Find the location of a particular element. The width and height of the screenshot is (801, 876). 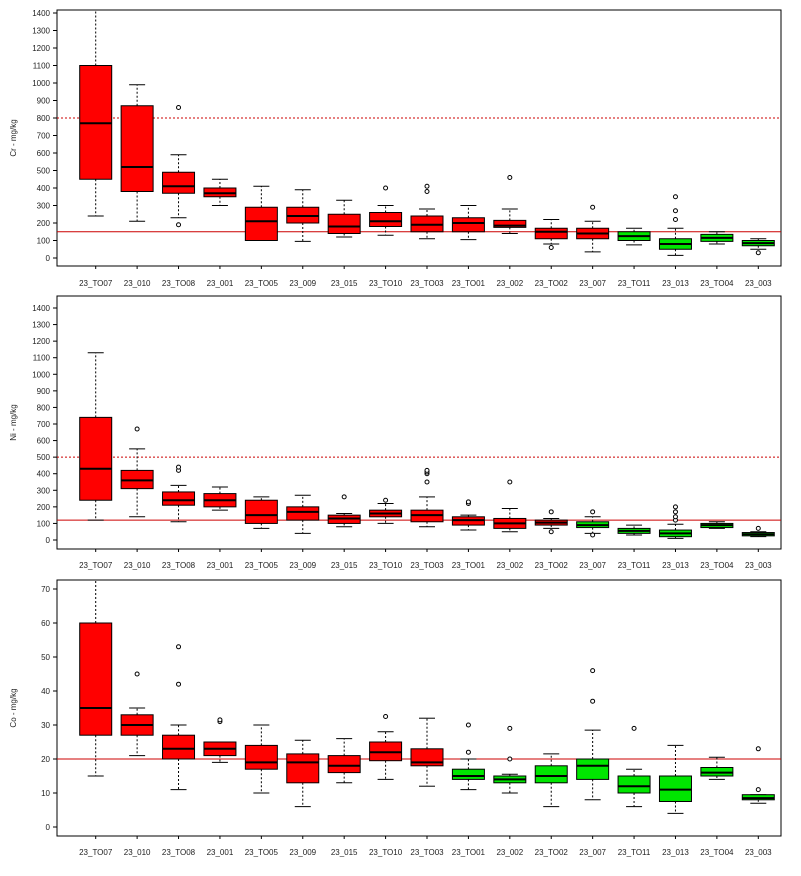

y-axis-label: Cr - mg/kg is located at coordinates (13, 137).